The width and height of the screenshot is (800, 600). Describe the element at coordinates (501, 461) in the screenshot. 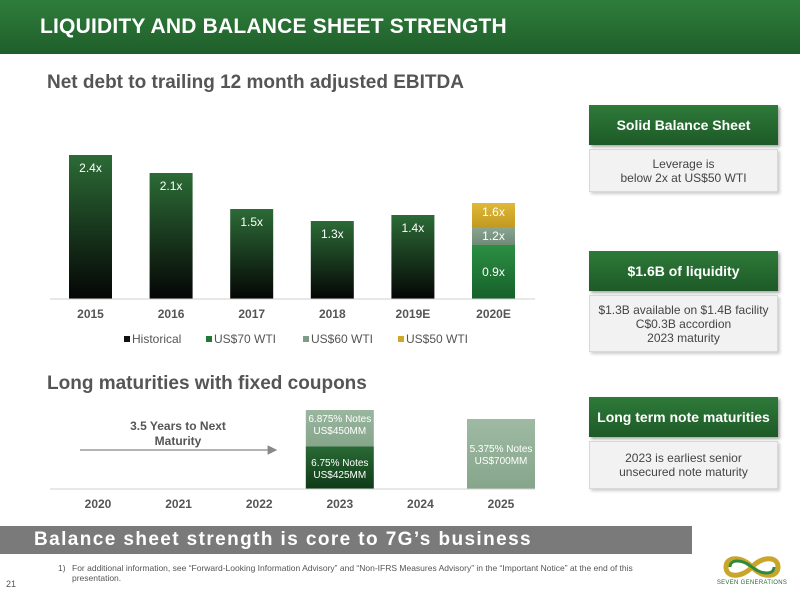

I see `maturity-amount-2: US$700MM` at that location.